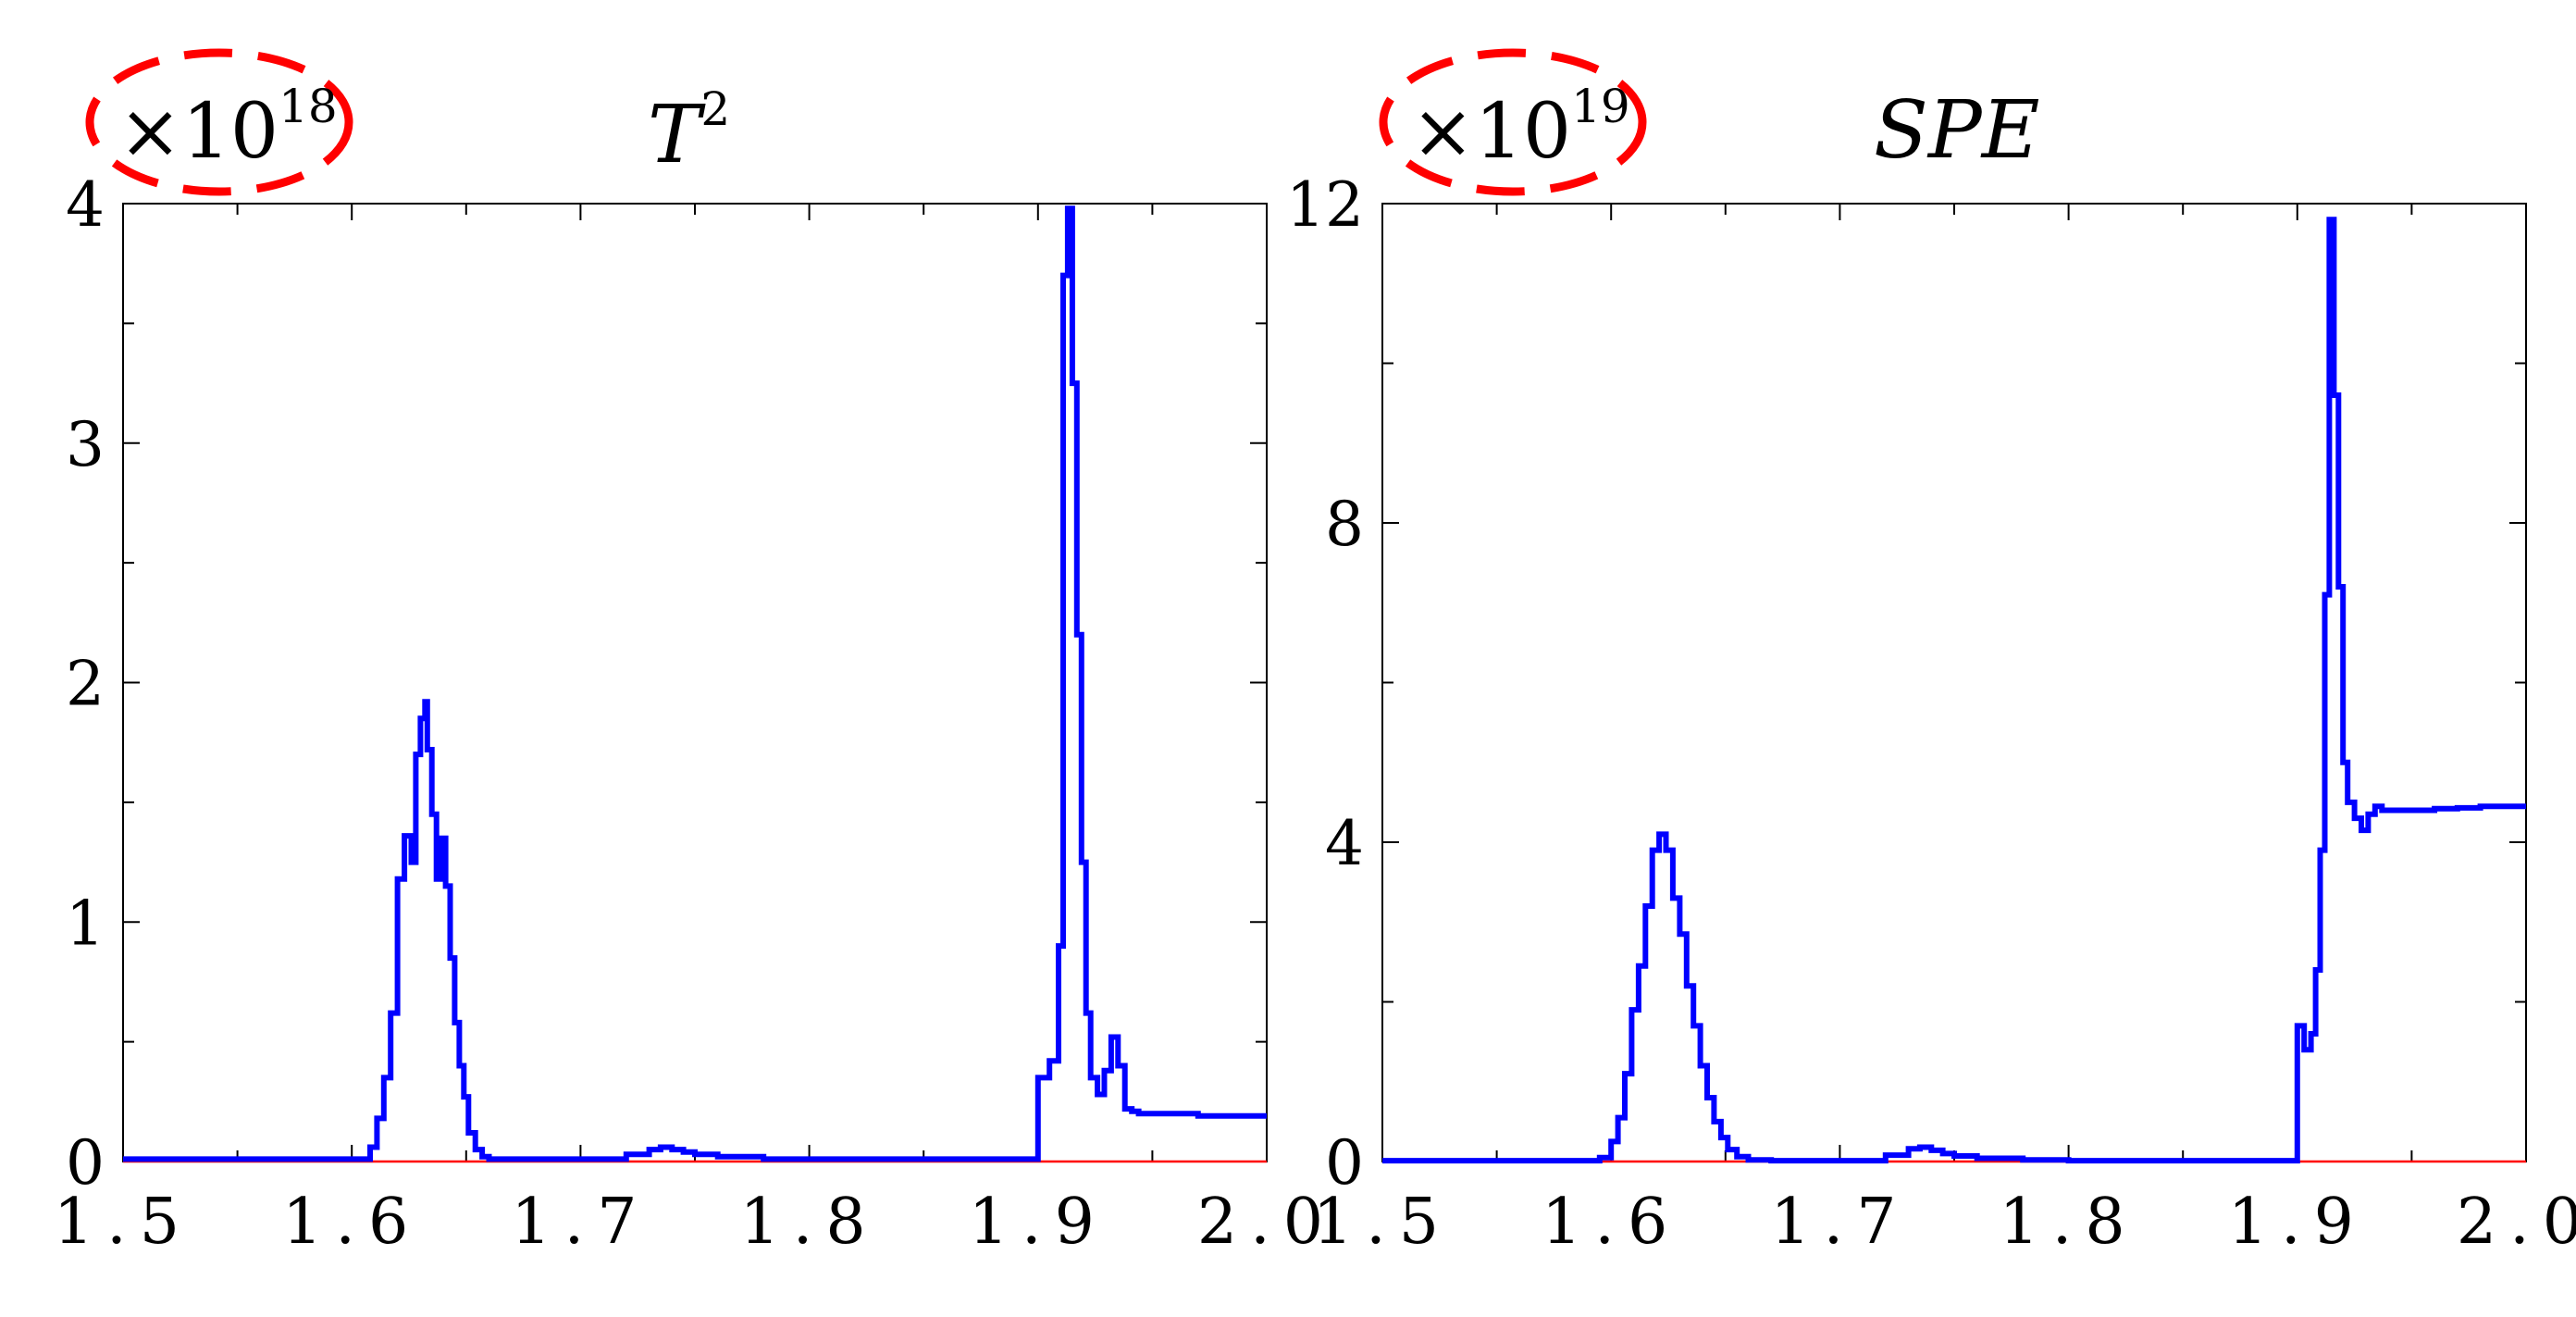 The width and height of the screenshot is (2576, 1317). I want to click on spe-x-tick-label: 2.0, so click(2516, 1223).